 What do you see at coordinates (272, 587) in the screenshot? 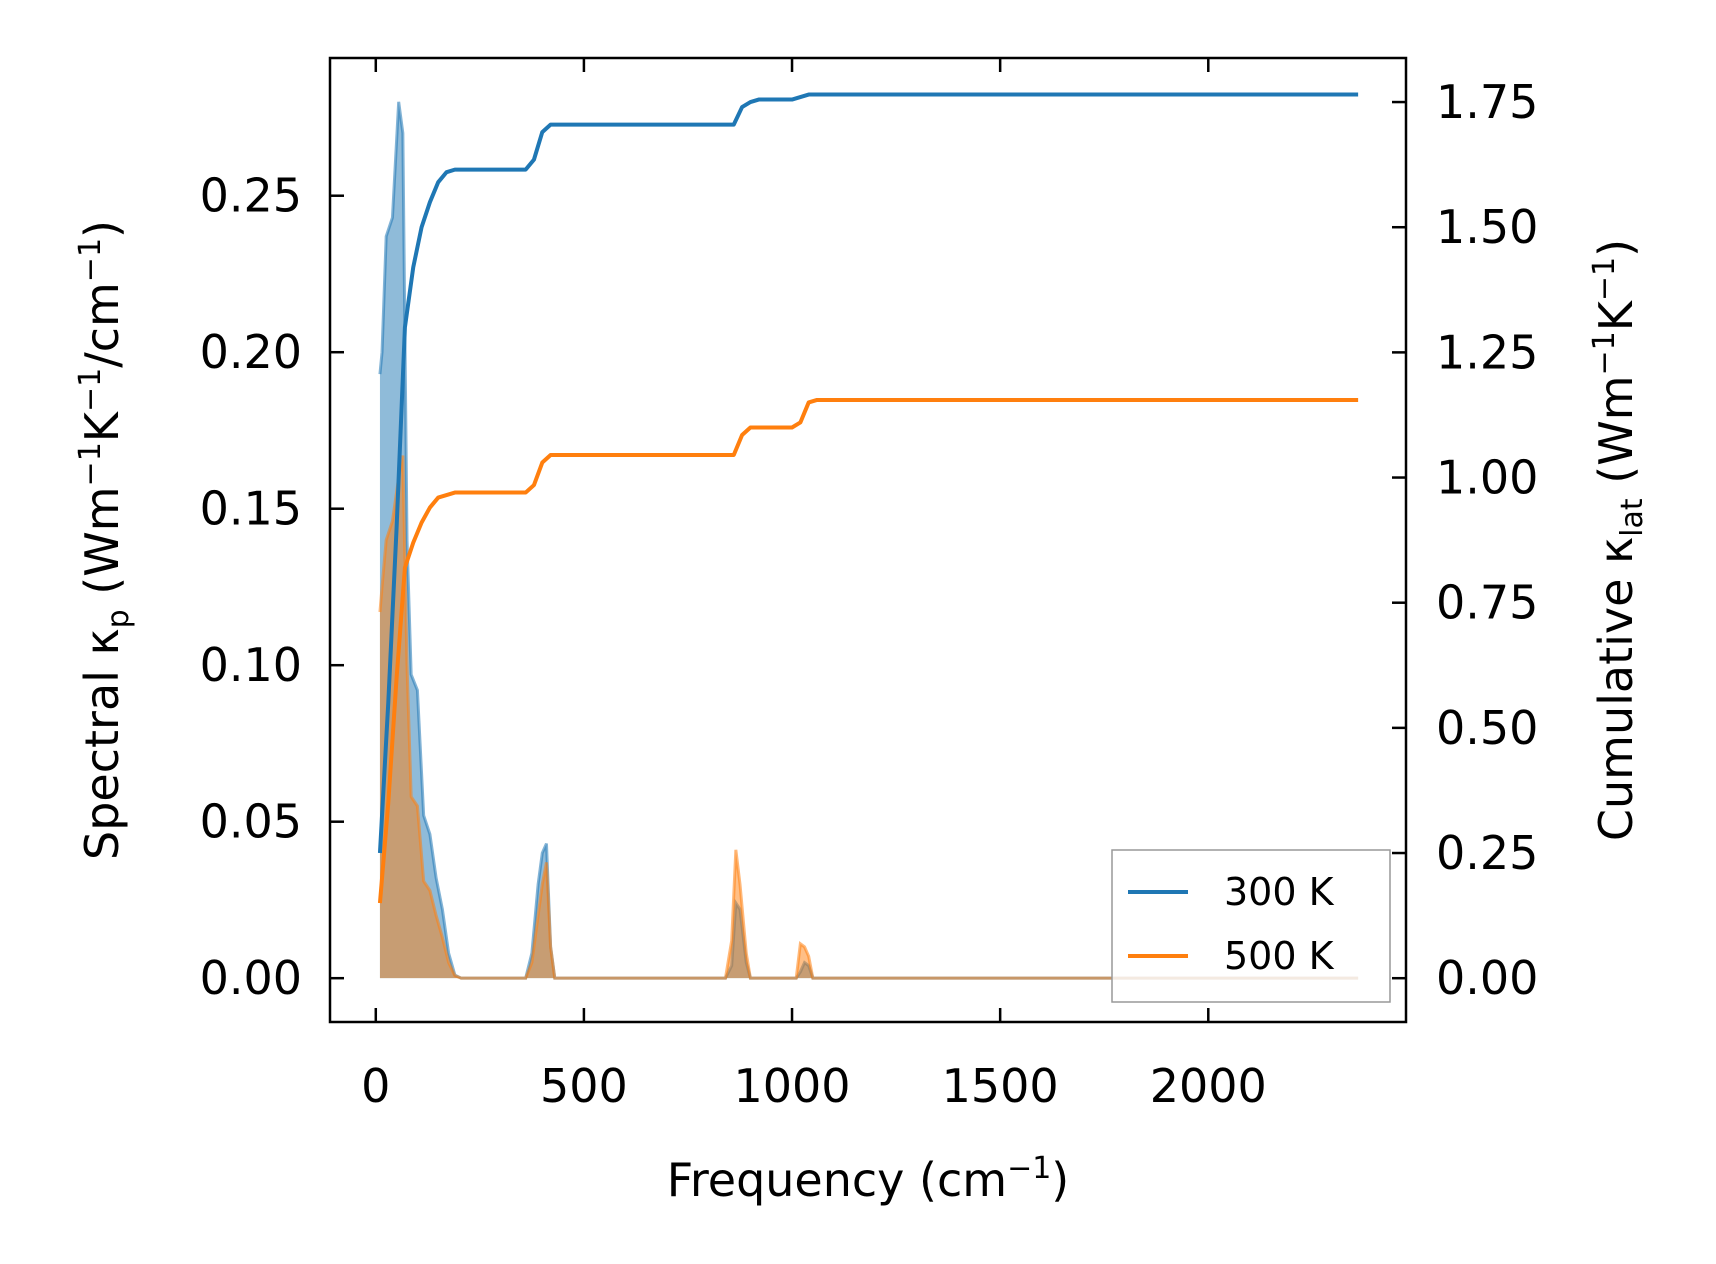
I see `y-left-axis-ticks: 0.00 0.05 0.10 0.15 0.20 0.25` at bounding box center [272, 587].